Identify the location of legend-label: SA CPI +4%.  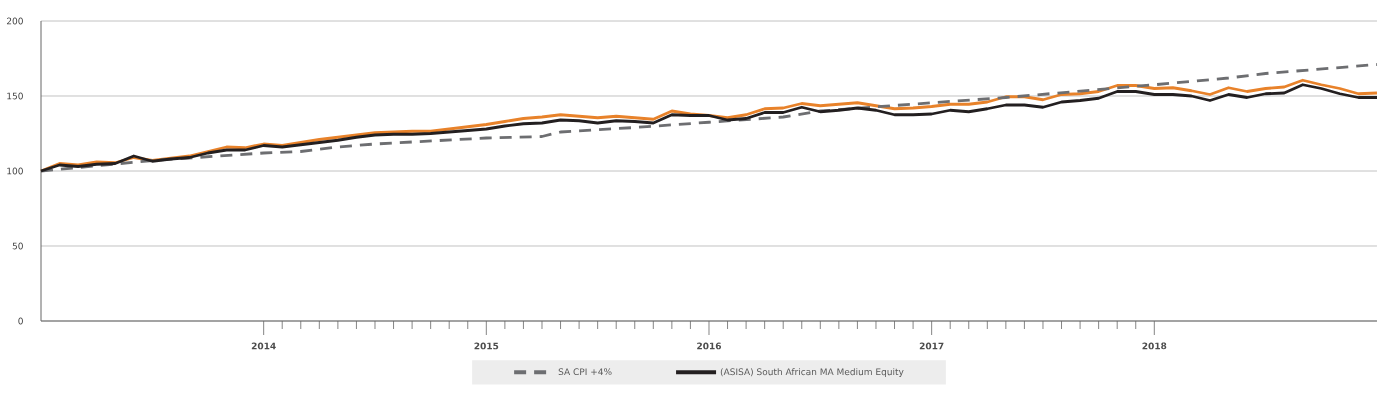
(585, 372).